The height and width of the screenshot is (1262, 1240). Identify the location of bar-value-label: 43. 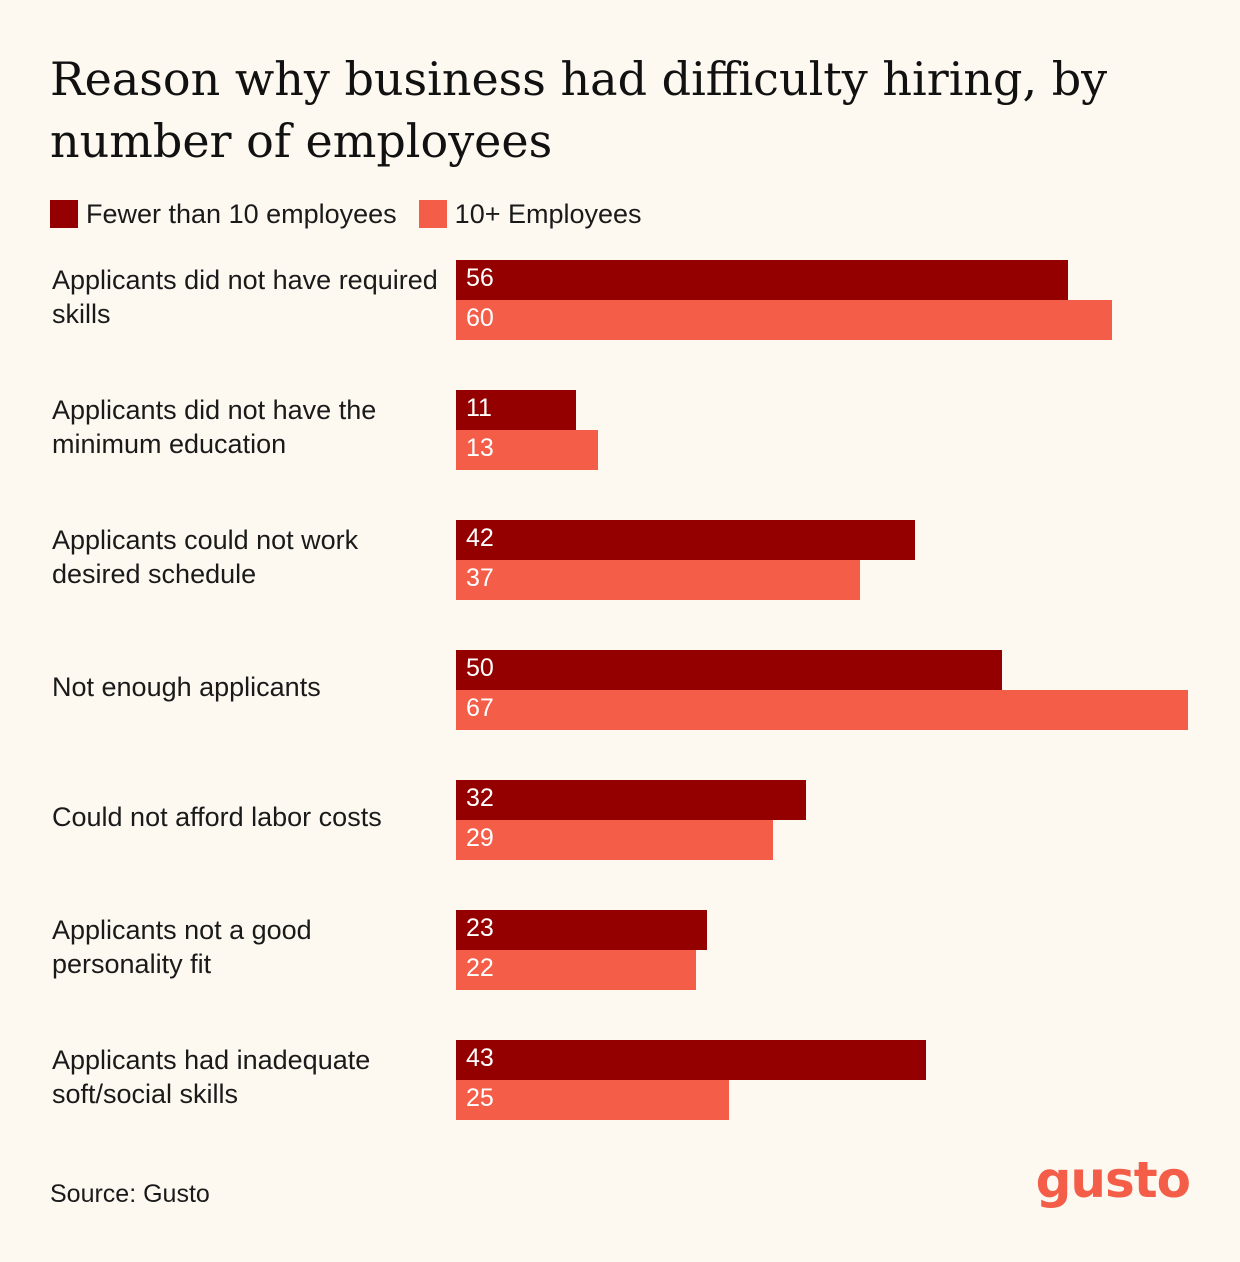
(480, 1058).